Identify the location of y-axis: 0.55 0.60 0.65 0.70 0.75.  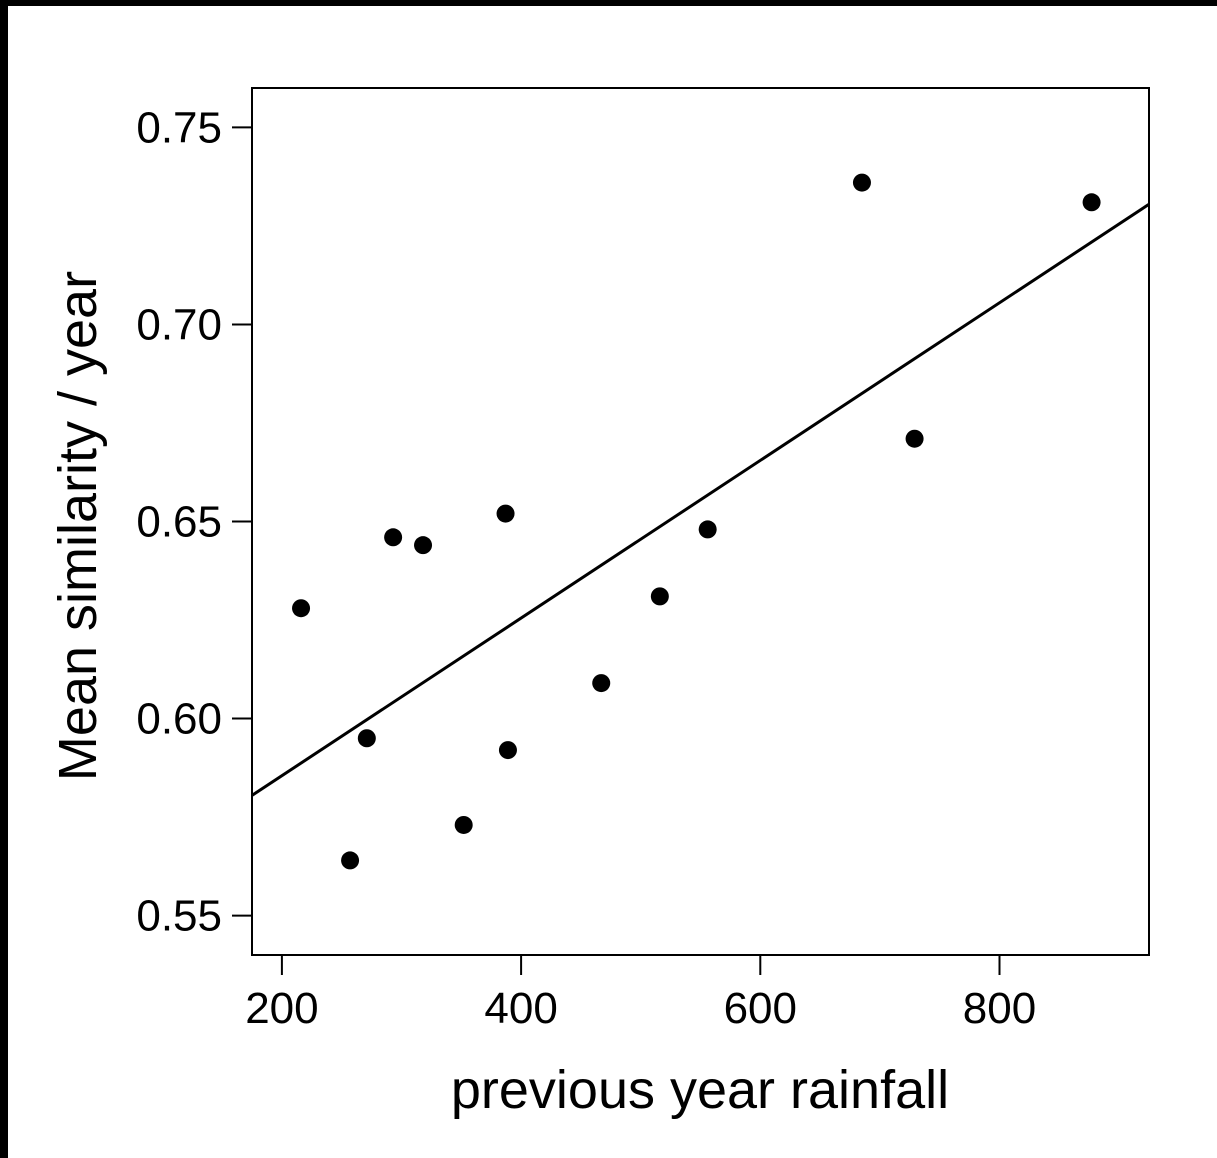
(194, 522).